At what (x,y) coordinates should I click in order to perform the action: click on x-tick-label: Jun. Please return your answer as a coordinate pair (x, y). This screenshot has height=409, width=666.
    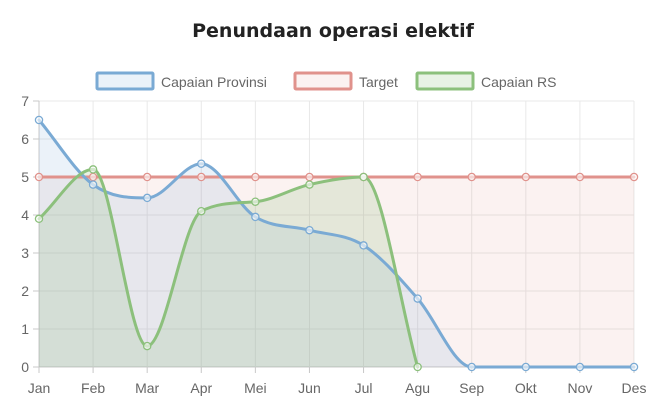
    Looking at the image, I should click on (309, 388).